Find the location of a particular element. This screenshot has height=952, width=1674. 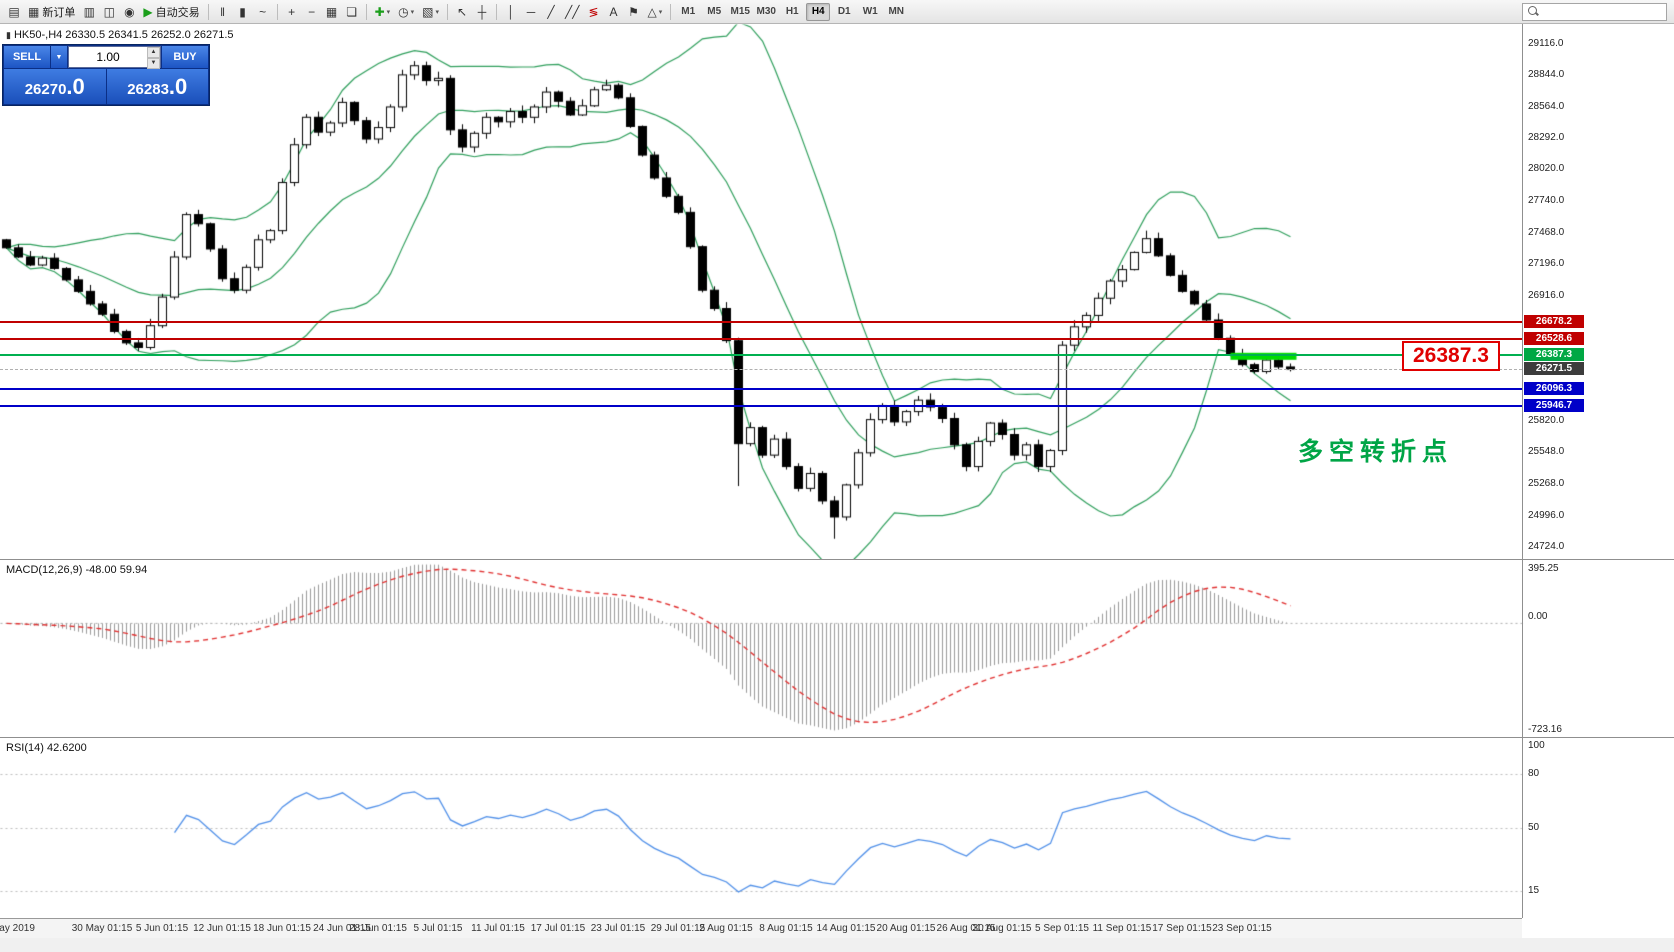

bar-chart-icon: ‖ is located at coordinates (223, 11).